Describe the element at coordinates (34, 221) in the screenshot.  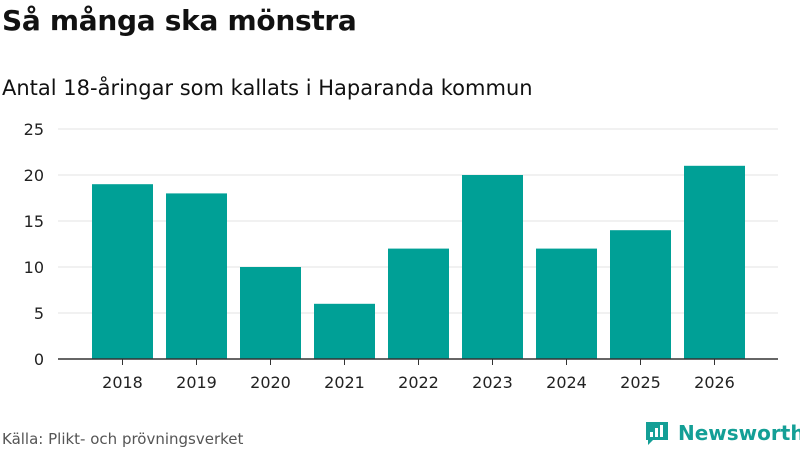
I see `y-tick-label: 15` at that location.